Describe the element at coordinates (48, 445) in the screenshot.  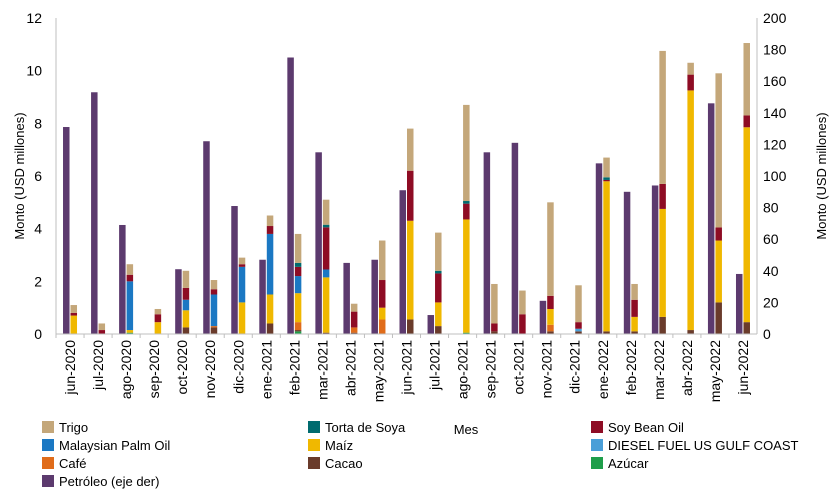
I see `legend-swatch-malaysian-palm-oil` at that location.